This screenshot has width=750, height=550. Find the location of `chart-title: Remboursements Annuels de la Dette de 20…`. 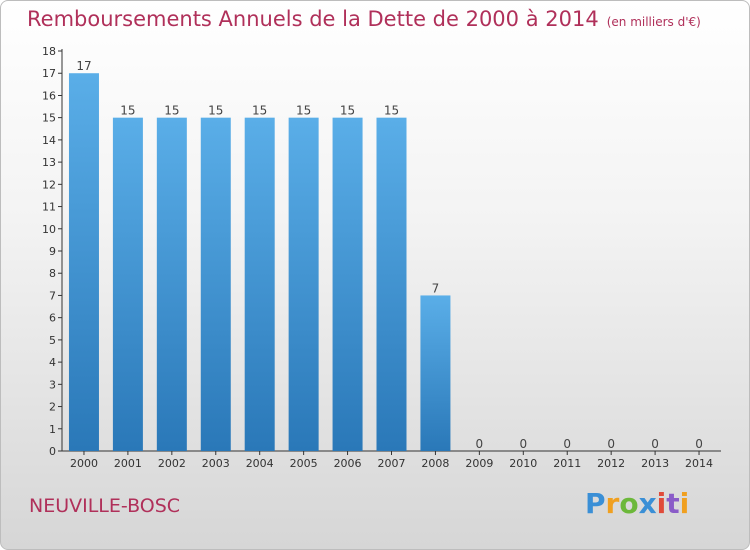

chart-title: Remboursements Annuels de la Dette de 20… is located at coordinates (364, 19).